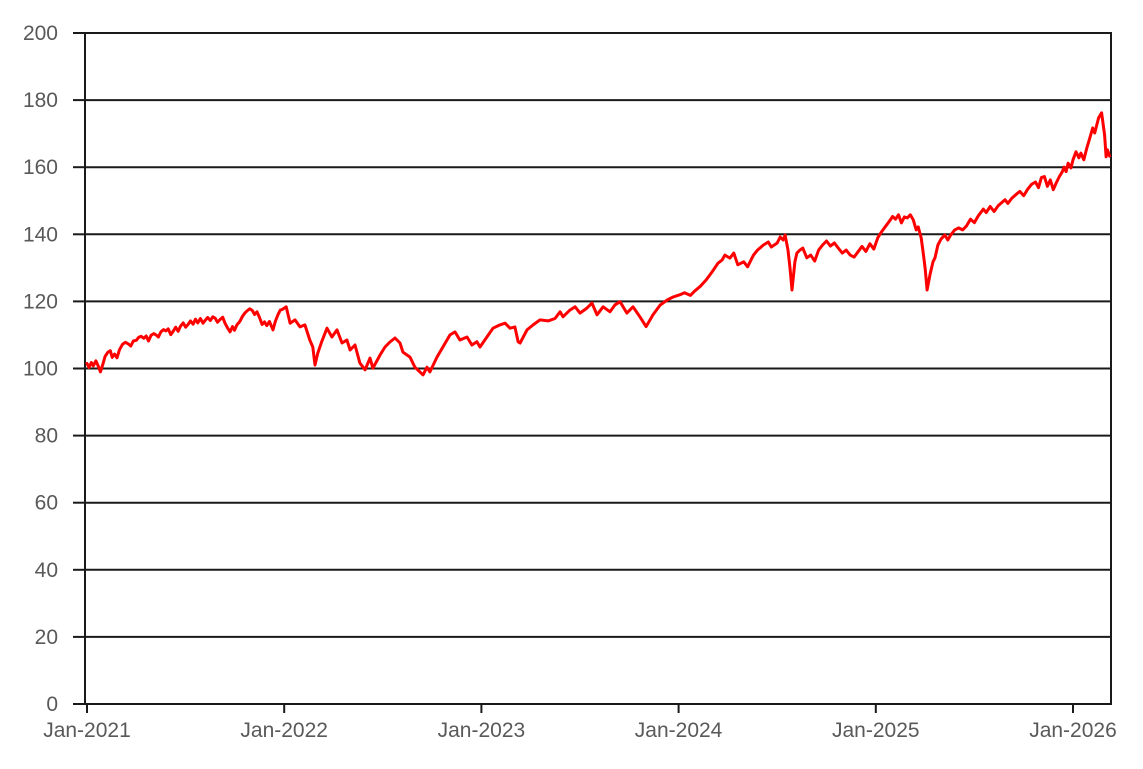 The height and width of the screenshot is (769, 1143). Describe the element at coordinates (46, 503) in the screenshot. I see `y-tick-label: 60` at that location.